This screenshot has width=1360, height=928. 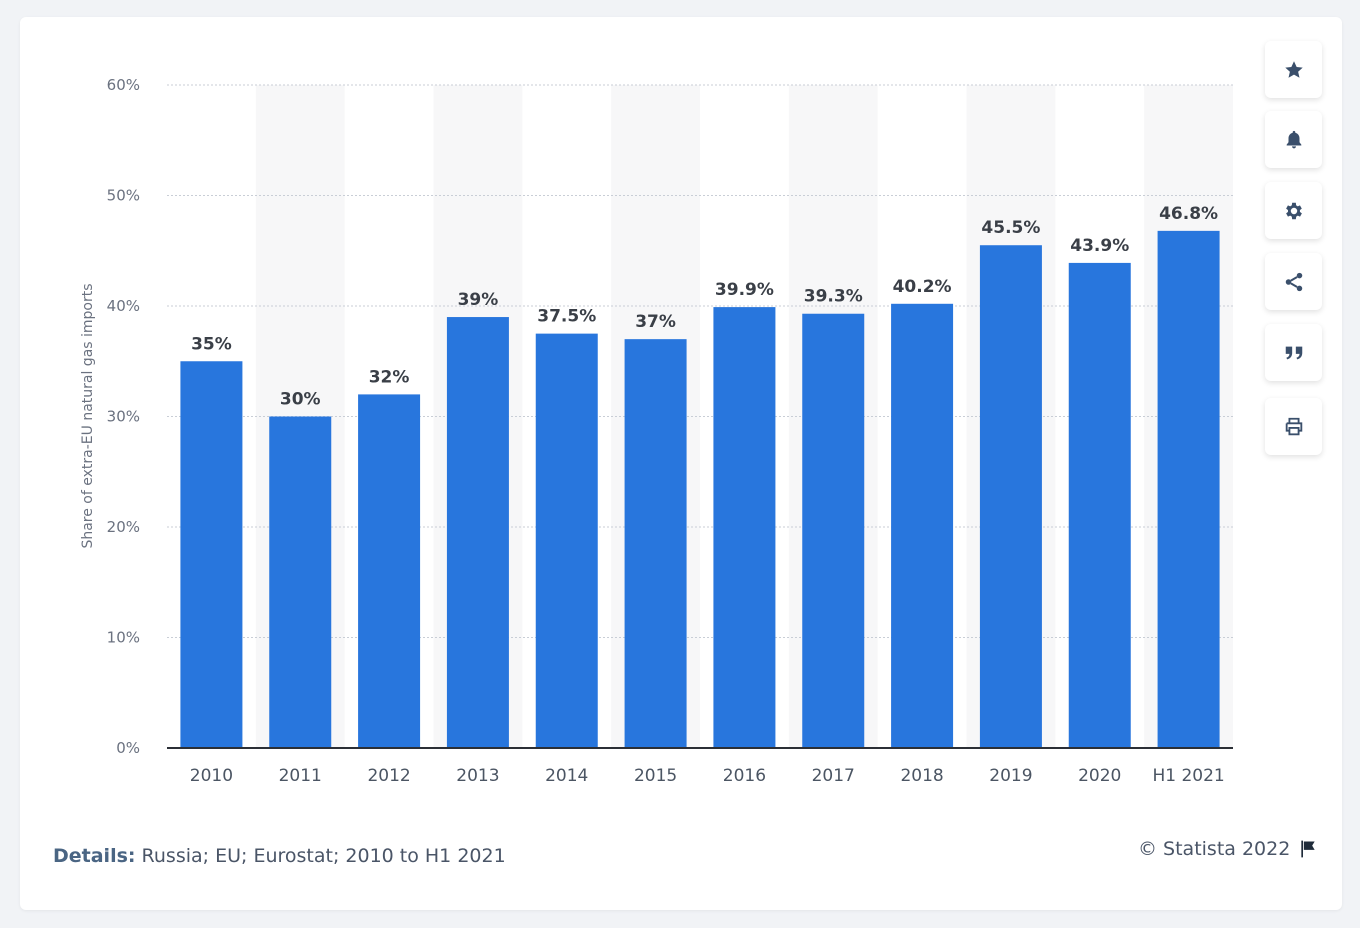 I want to click on data-label: 43.9%, so click(x=1099, y=246).